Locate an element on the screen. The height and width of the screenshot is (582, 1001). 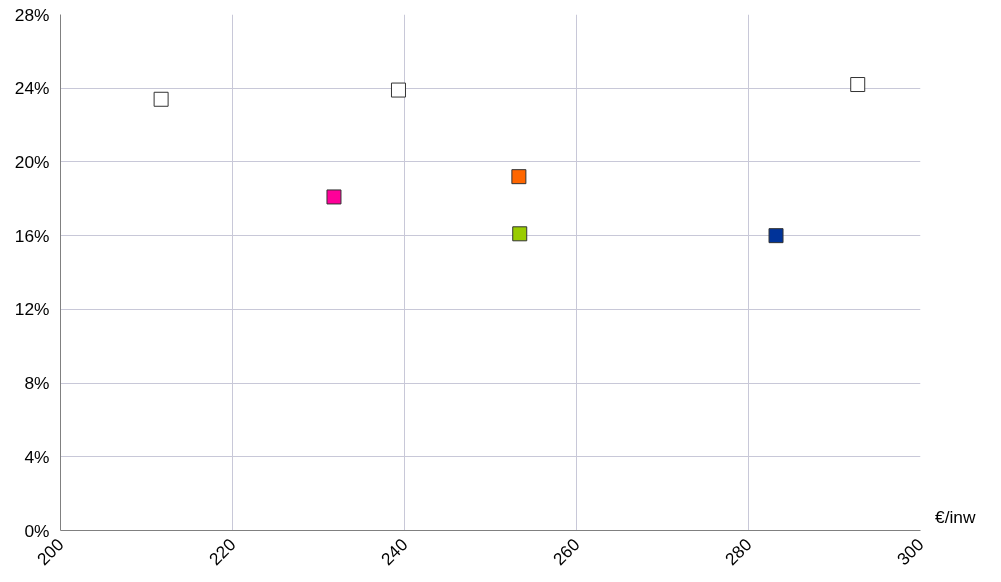
y-tick-label: 24% is located at coordinates (32, 88).